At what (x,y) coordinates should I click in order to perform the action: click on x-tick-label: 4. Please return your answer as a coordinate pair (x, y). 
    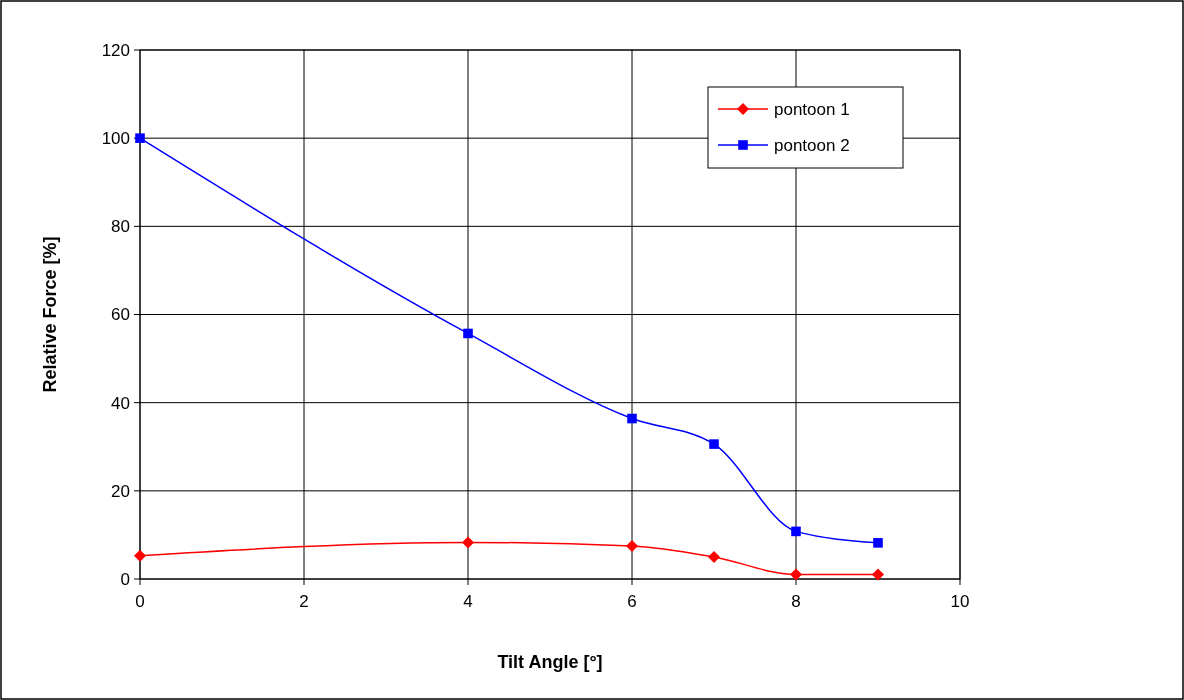
    Looking at the image, I should click on (468, 601).